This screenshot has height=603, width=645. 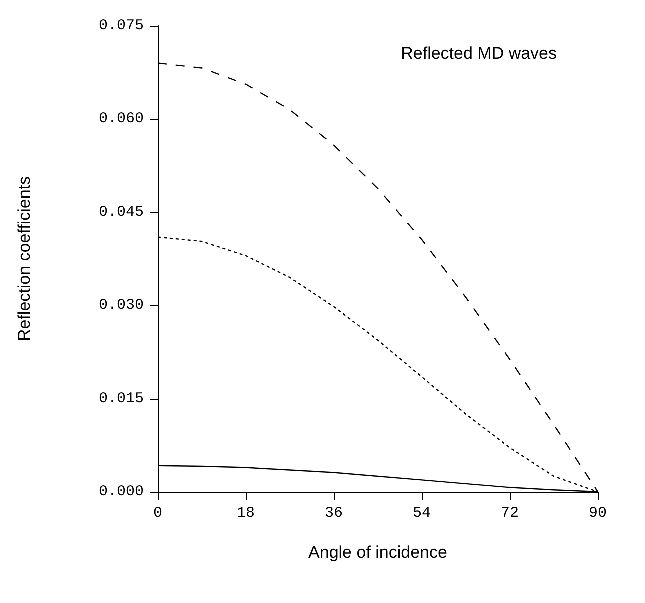 I want to click on y-tick-label: 0.015, so click(x=121, y=399).